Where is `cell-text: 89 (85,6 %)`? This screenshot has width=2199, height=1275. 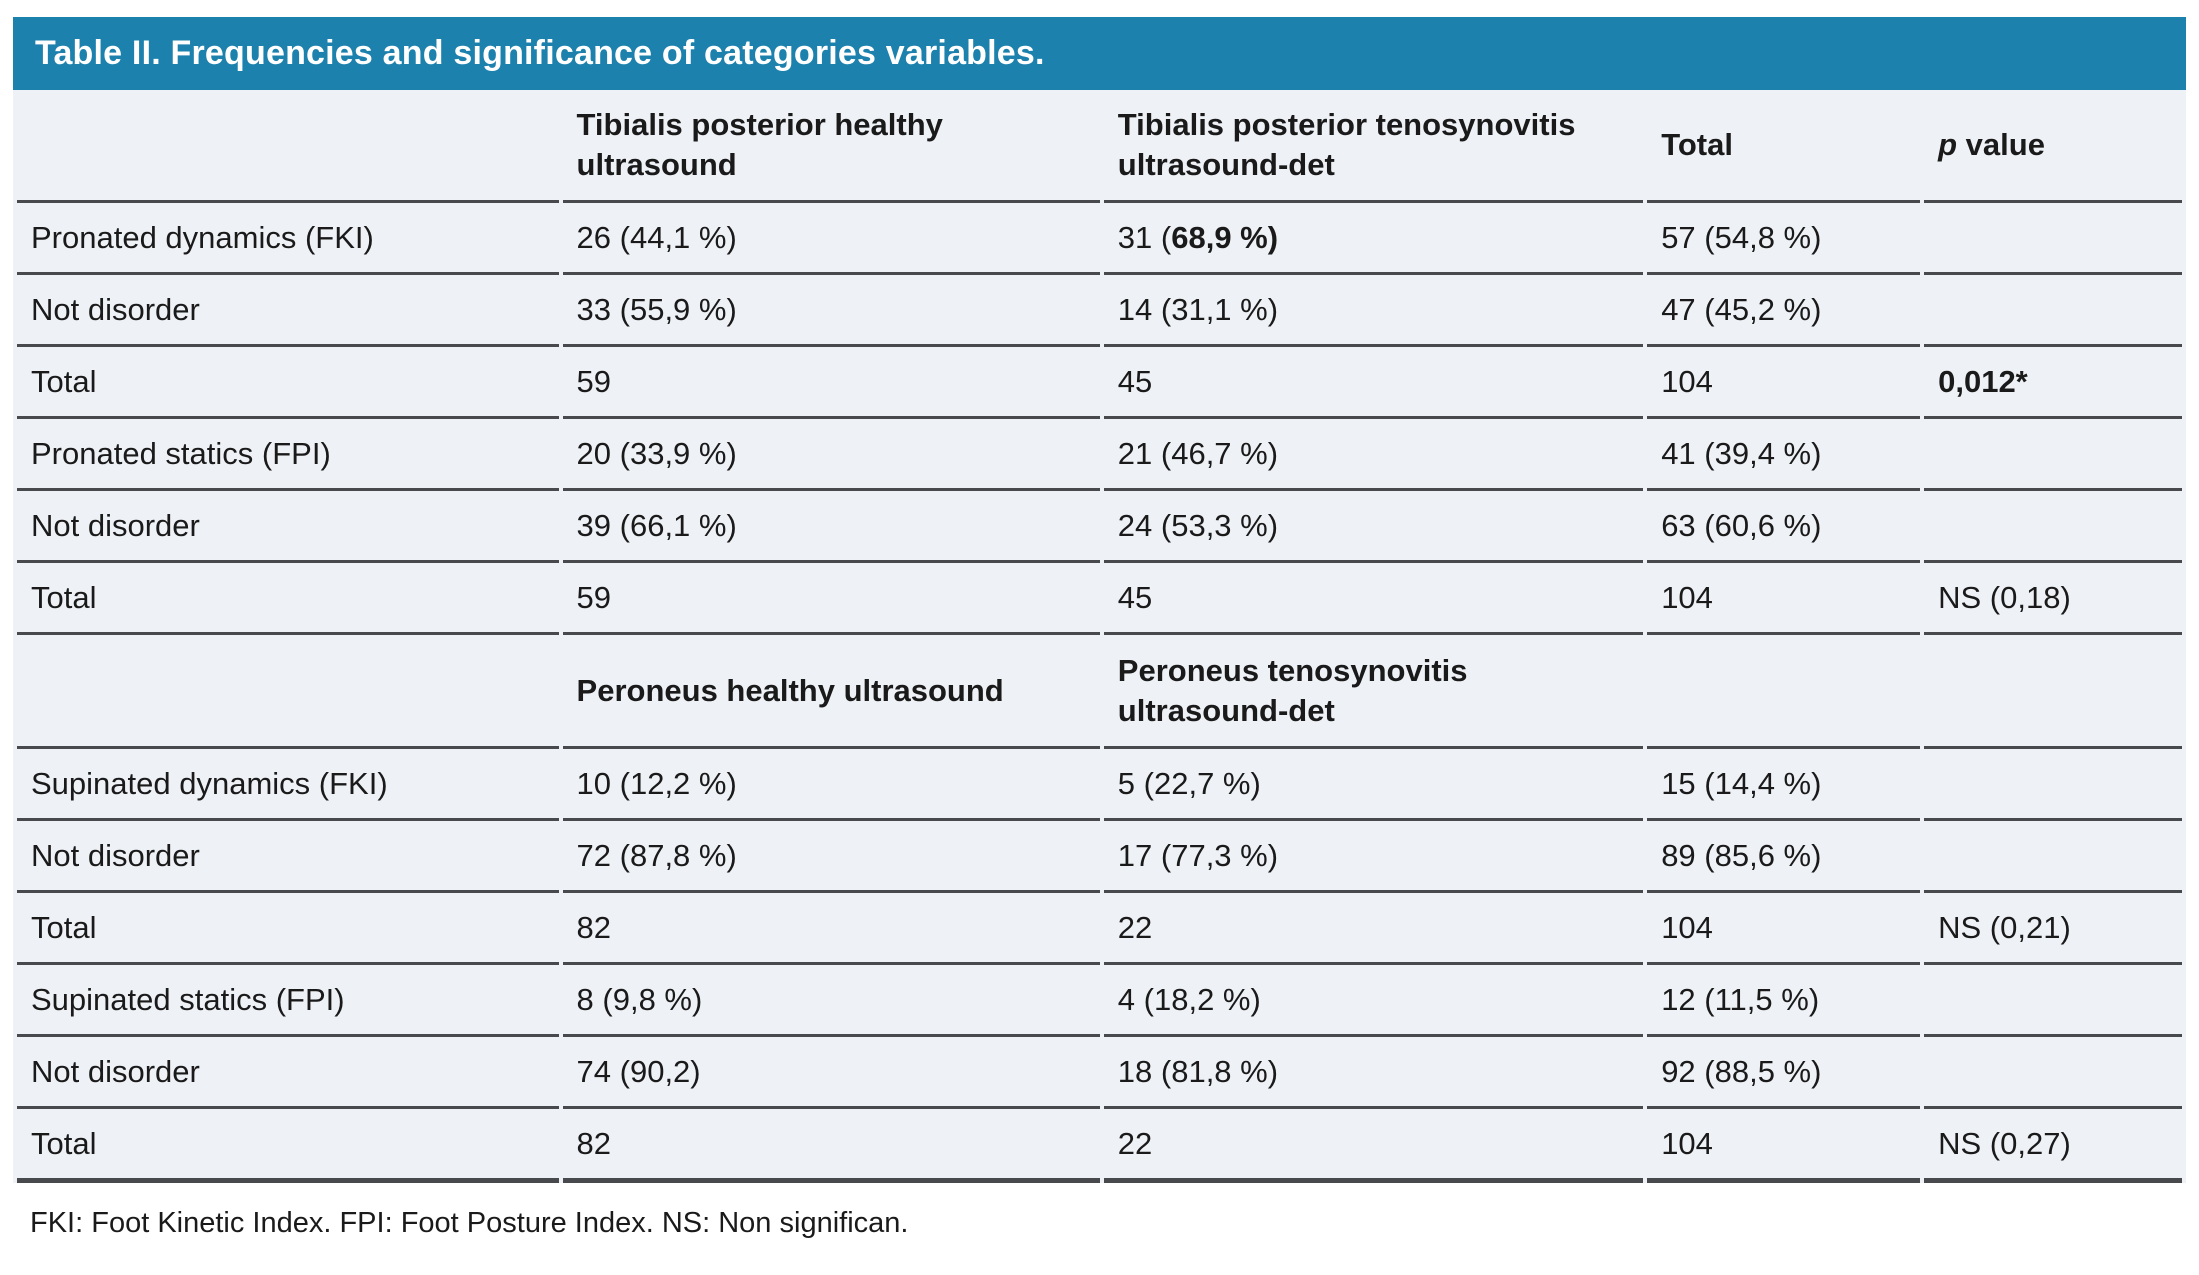
cell-text: 89 (85,6 %) is located at coordinates (1741, 855).